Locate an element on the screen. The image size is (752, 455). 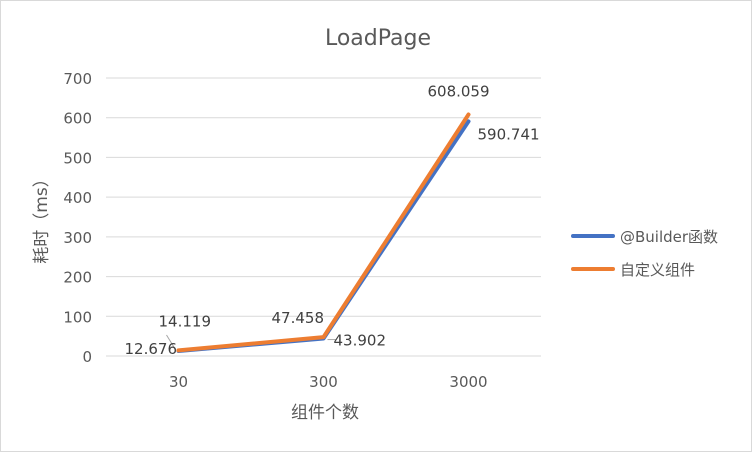
y-axis-label: 耗时（ms） is located at coordinates (42, 216).